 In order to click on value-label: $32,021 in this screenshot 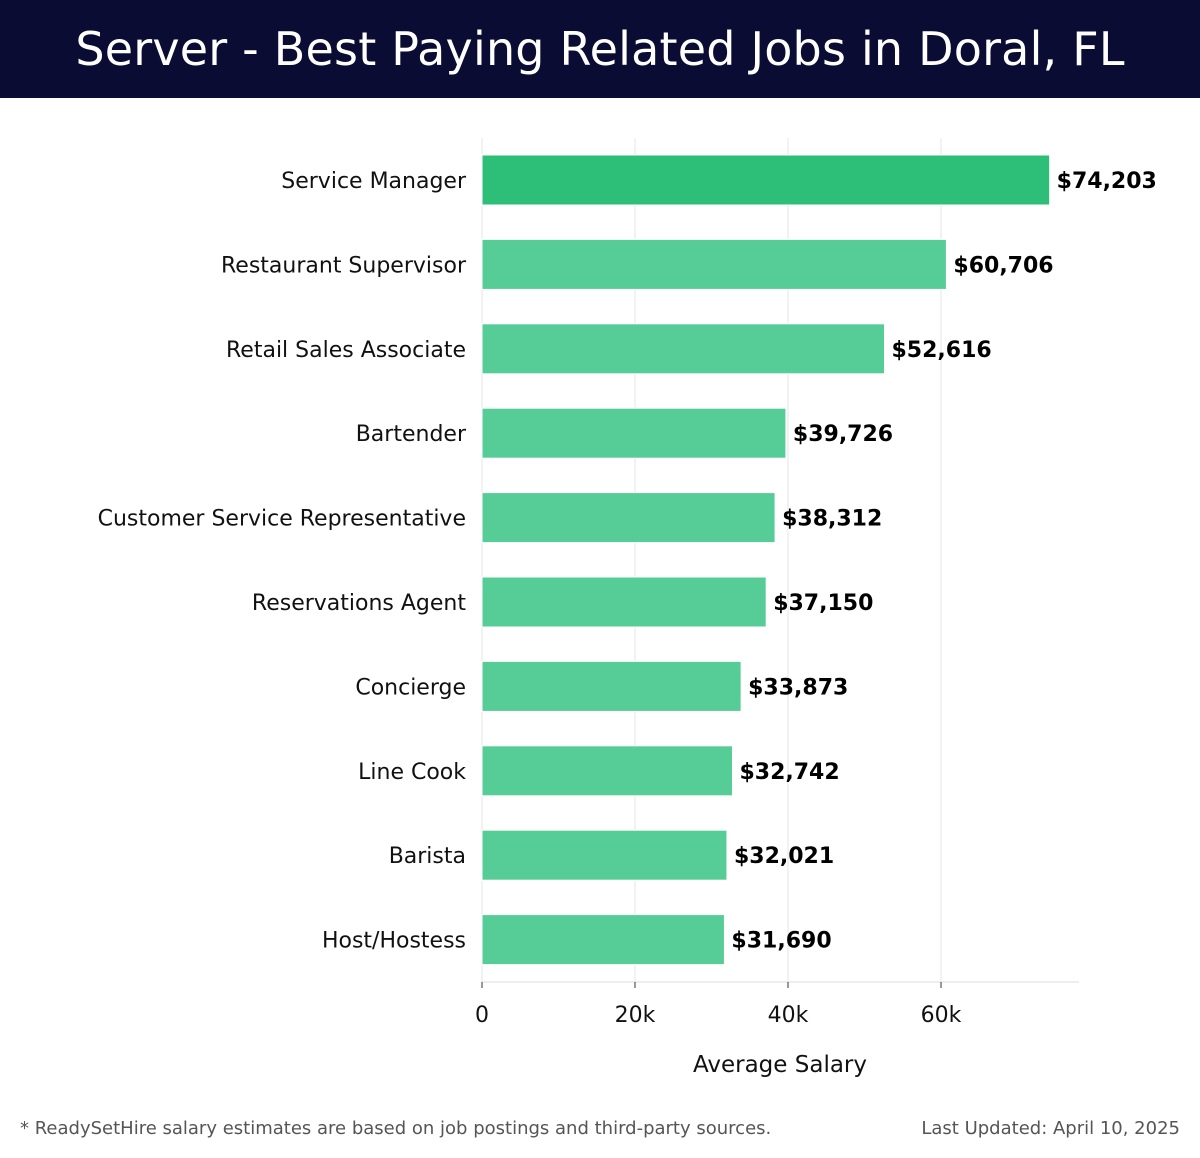, I will do `click(784, 856)`.